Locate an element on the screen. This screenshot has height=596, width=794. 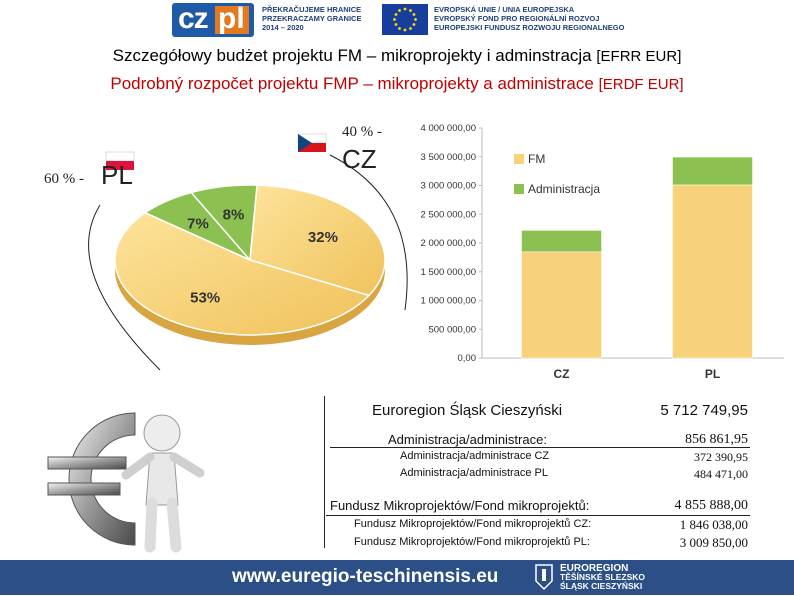
bar-xtick-pl: PL is located at coordinates (712, 374).